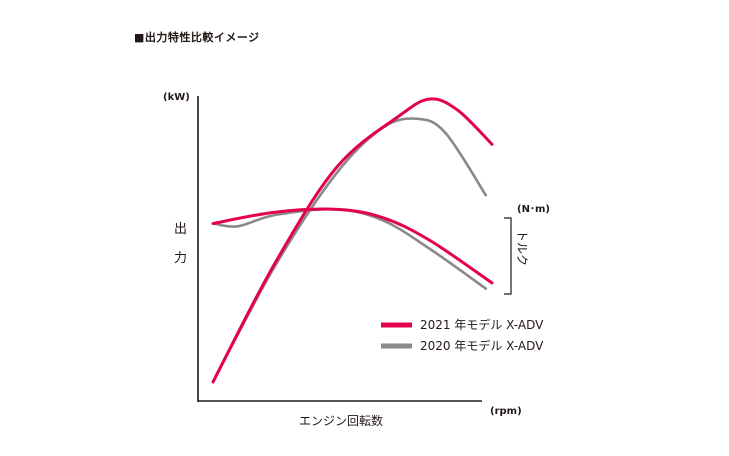 This screenshot has height=456, width=729. Describe the element at coordinates (533, 209) in the screenshot. I see `y-right-unit: (N･m)` at that location.